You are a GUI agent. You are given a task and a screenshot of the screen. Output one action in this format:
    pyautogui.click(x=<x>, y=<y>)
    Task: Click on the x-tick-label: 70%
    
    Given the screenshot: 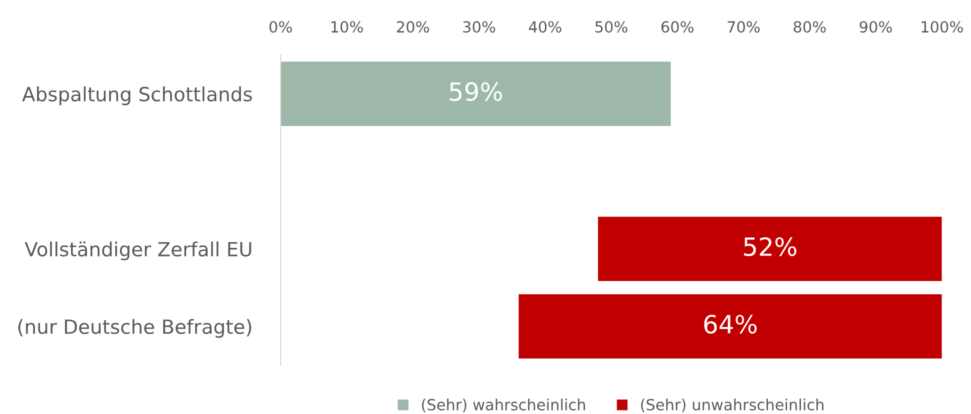 What is the action you would take?
    pyautogui.click(x=744, y=27)
    